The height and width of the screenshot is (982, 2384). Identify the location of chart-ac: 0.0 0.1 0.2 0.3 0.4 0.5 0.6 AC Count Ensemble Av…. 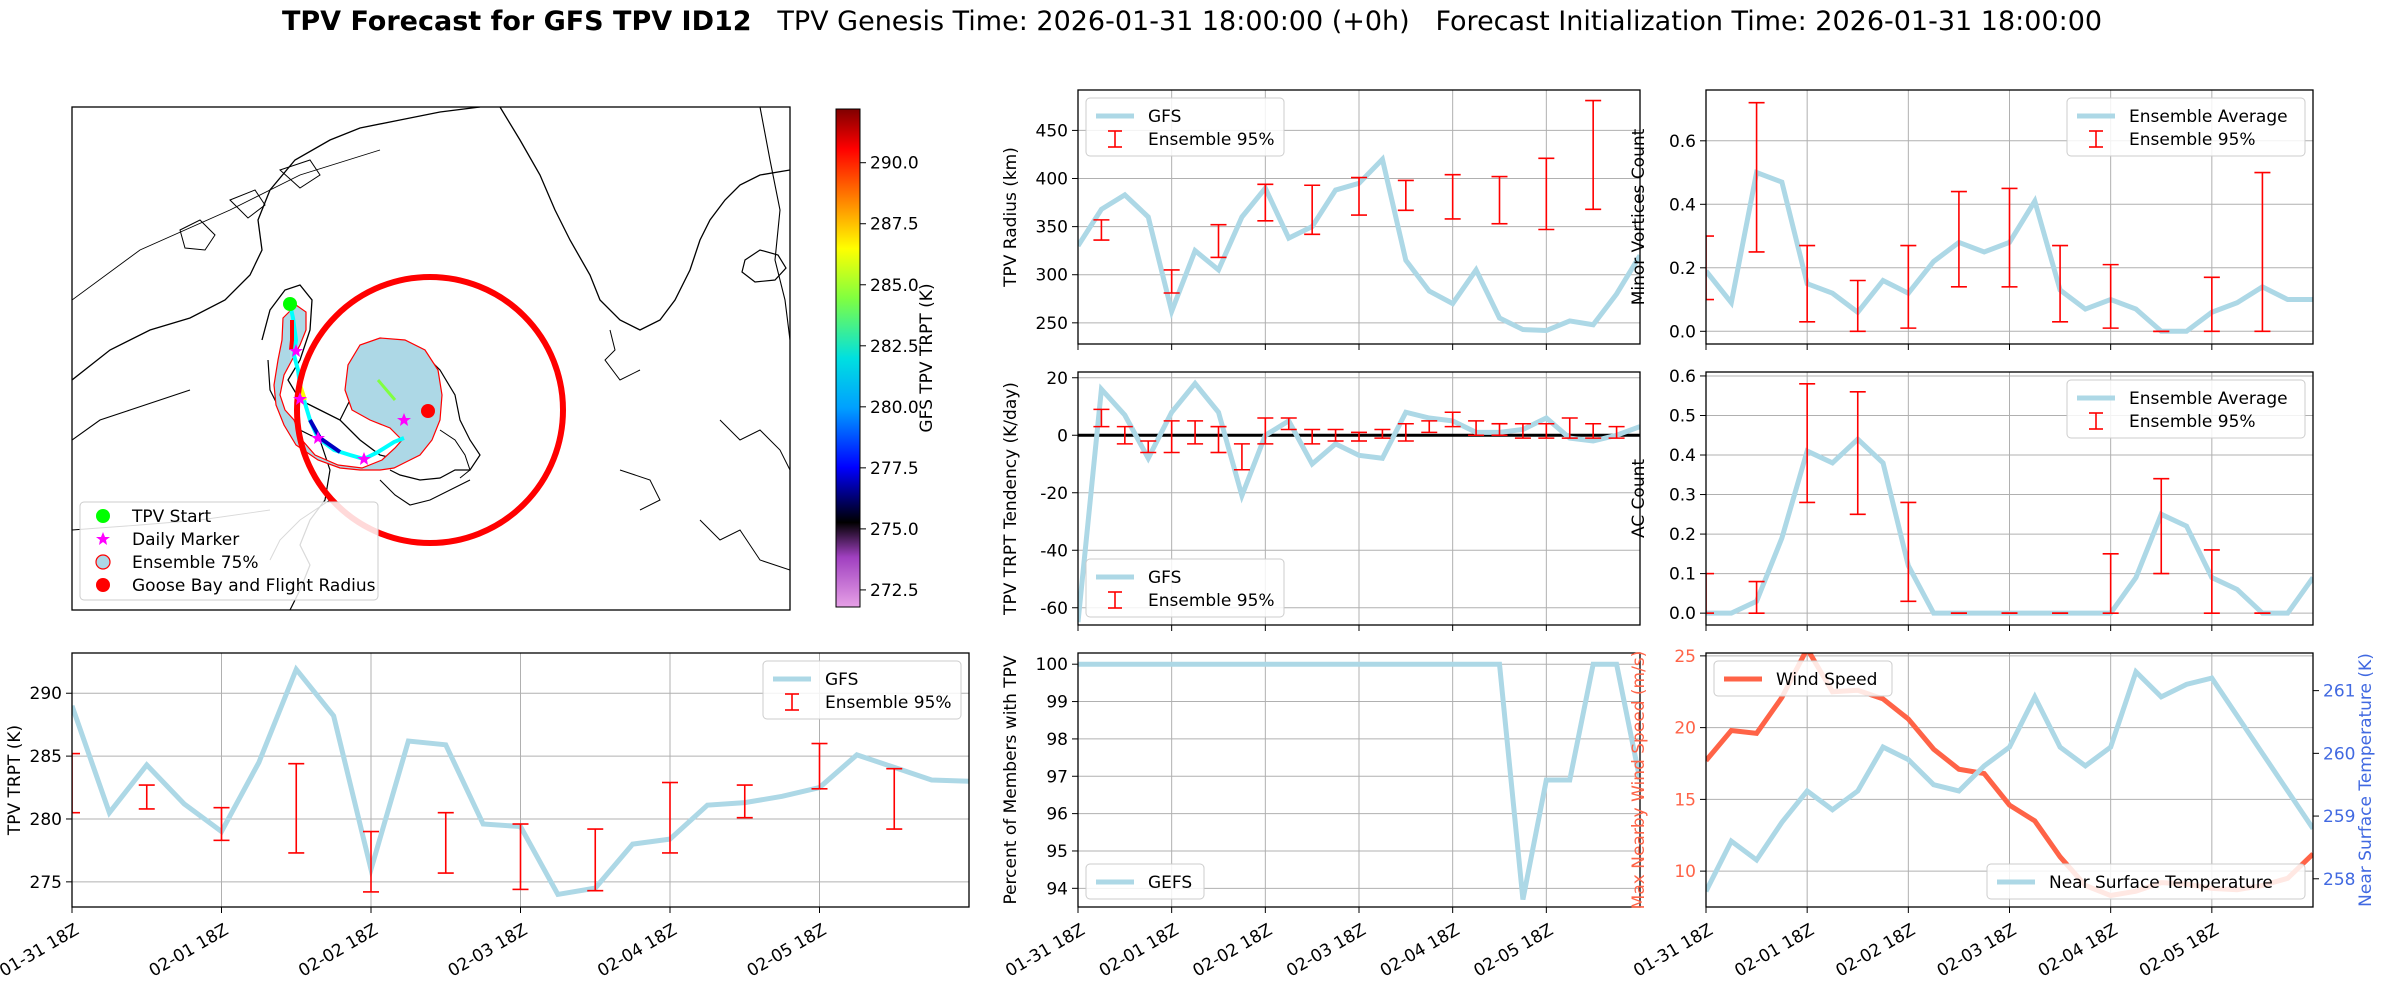
(1971, 499).